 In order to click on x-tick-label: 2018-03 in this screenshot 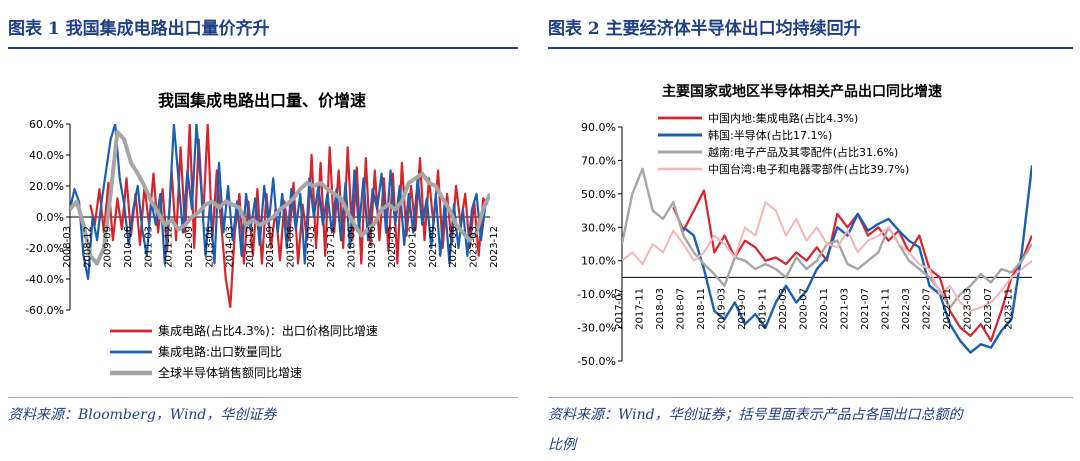, I will do `click(660, 309)`.